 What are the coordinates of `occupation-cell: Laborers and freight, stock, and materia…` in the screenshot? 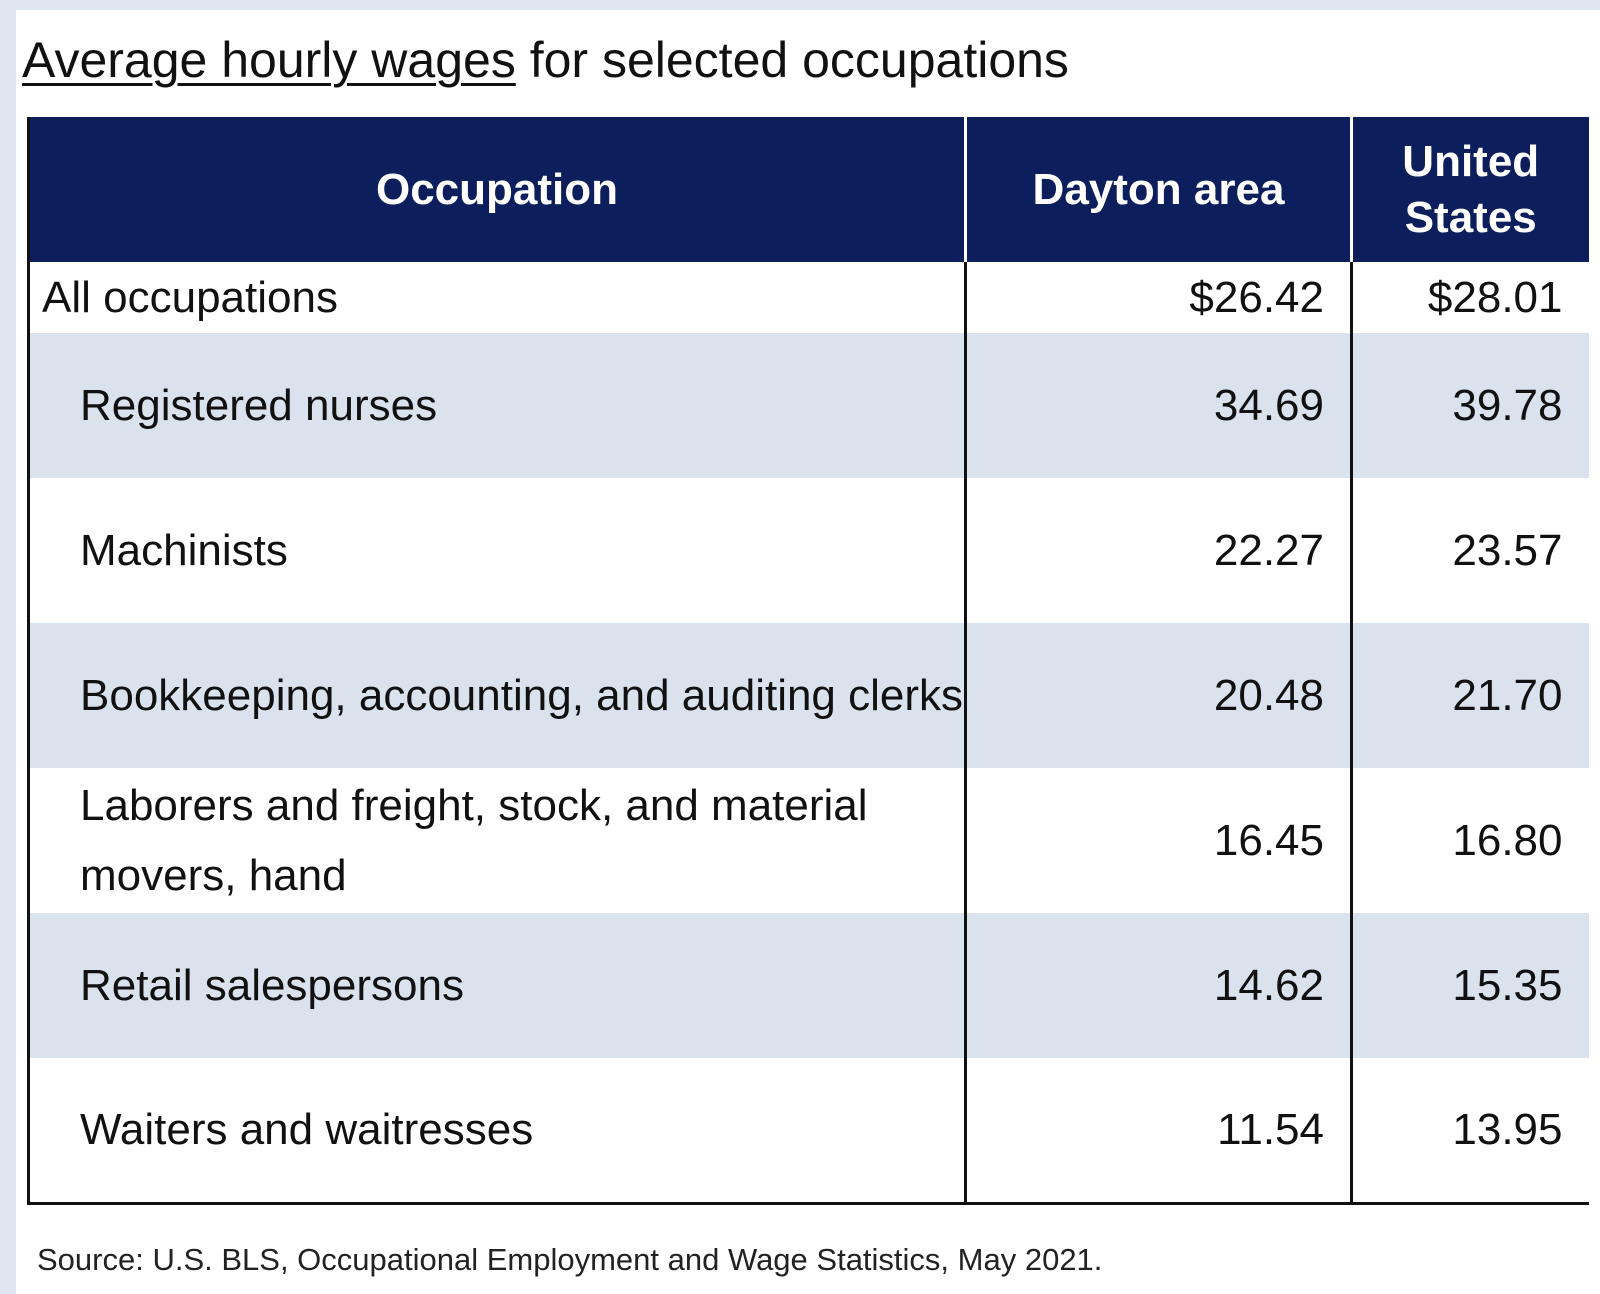 It's located at (474, 840).